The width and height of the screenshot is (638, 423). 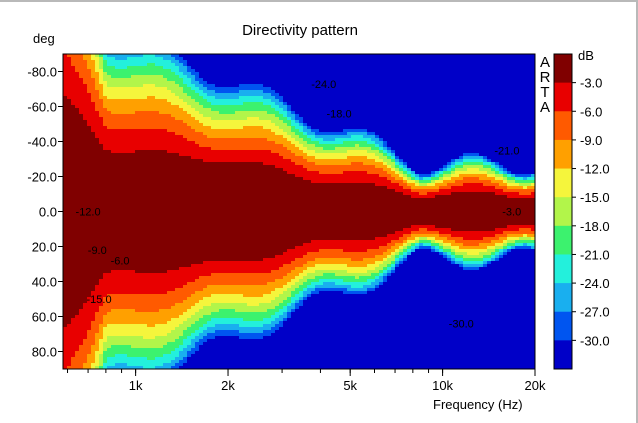 I want to click on brand-letter: T, so click(x=545, y=92).